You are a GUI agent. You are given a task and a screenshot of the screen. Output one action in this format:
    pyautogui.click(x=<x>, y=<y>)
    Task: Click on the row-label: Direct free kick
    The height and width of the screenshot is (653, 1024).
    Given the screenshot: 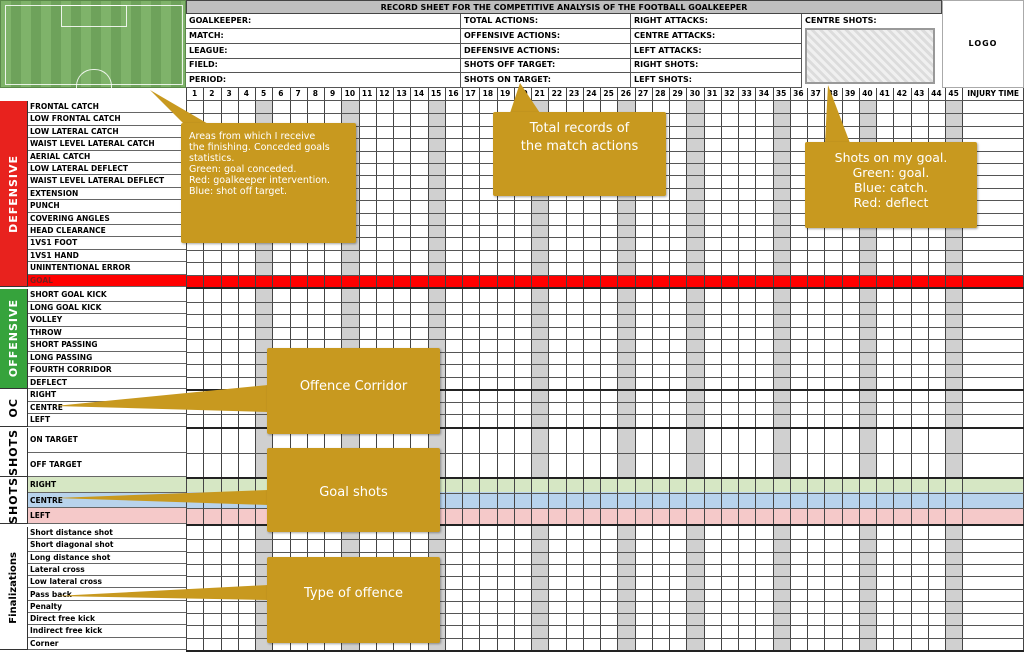 What is the action you would take?
    pyautogui.click(x=107, y=619)
    